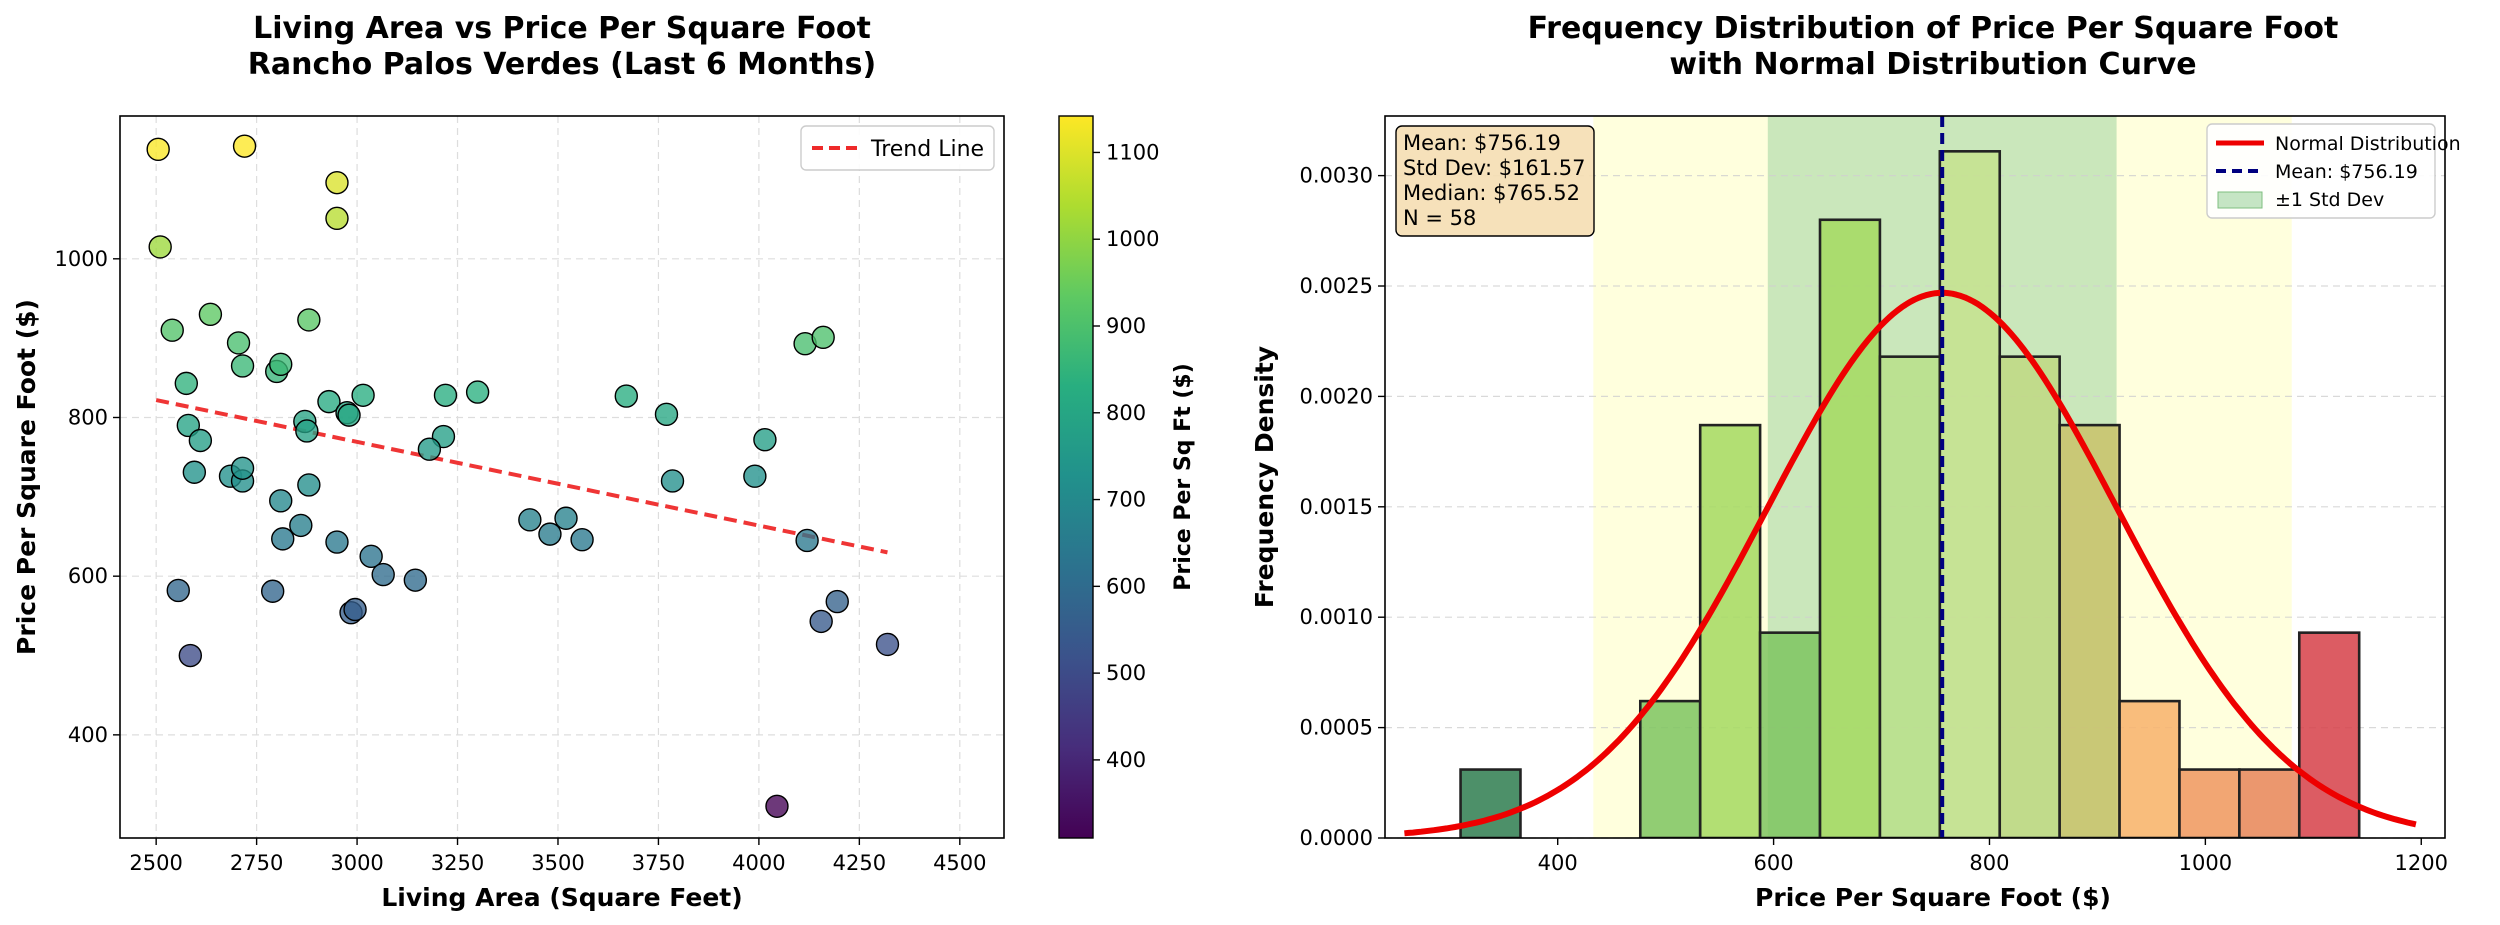 The height and width of the screenshot is (925, 2500). Describe the element at coordinates (1439, 218) in the screenshot. I see `stats-count: N = 58` at that location.